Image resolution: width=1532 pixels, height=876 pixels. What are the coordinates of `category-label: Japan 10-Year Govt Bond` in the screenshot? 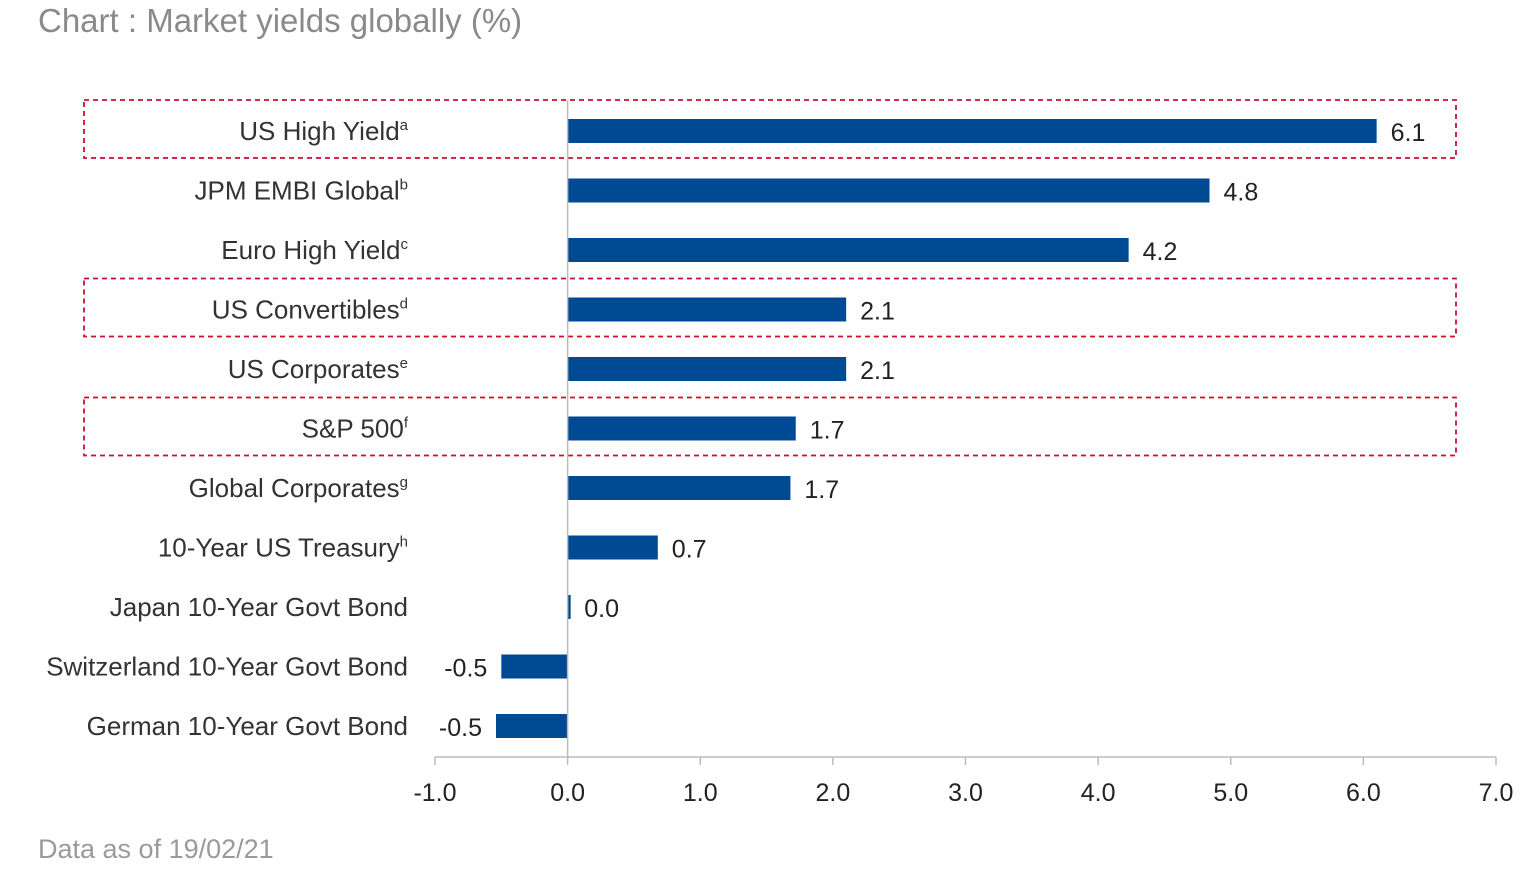 It's located at (259, 607).